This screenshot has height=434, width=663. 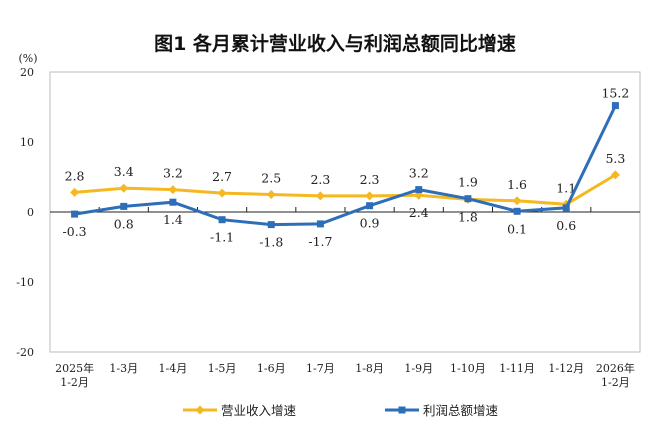 I want to click on y-tick-label: -20, so click(x=25, y=352).